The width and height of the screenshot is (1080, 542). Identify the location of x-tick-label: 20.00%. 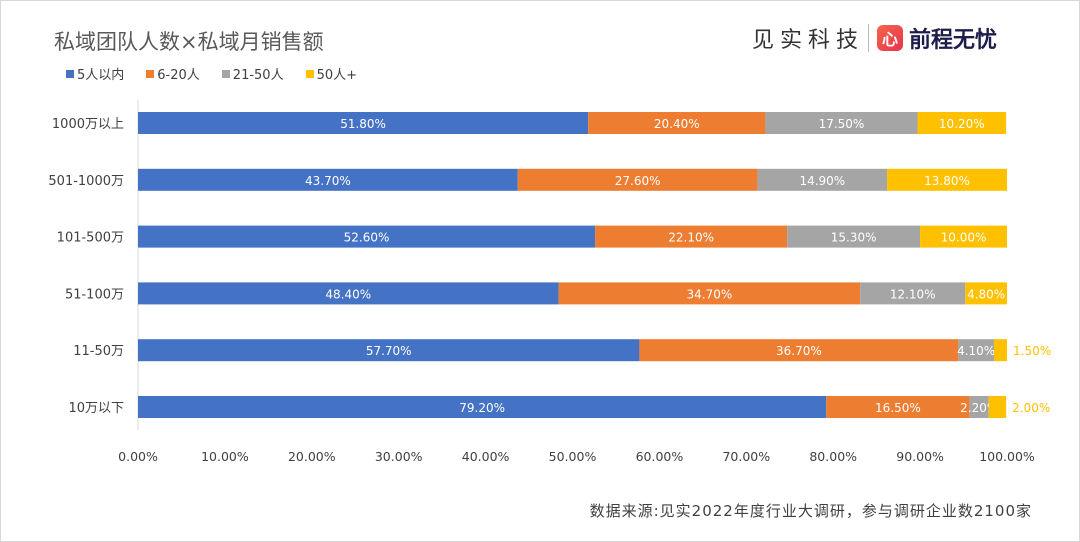
(312, 456).